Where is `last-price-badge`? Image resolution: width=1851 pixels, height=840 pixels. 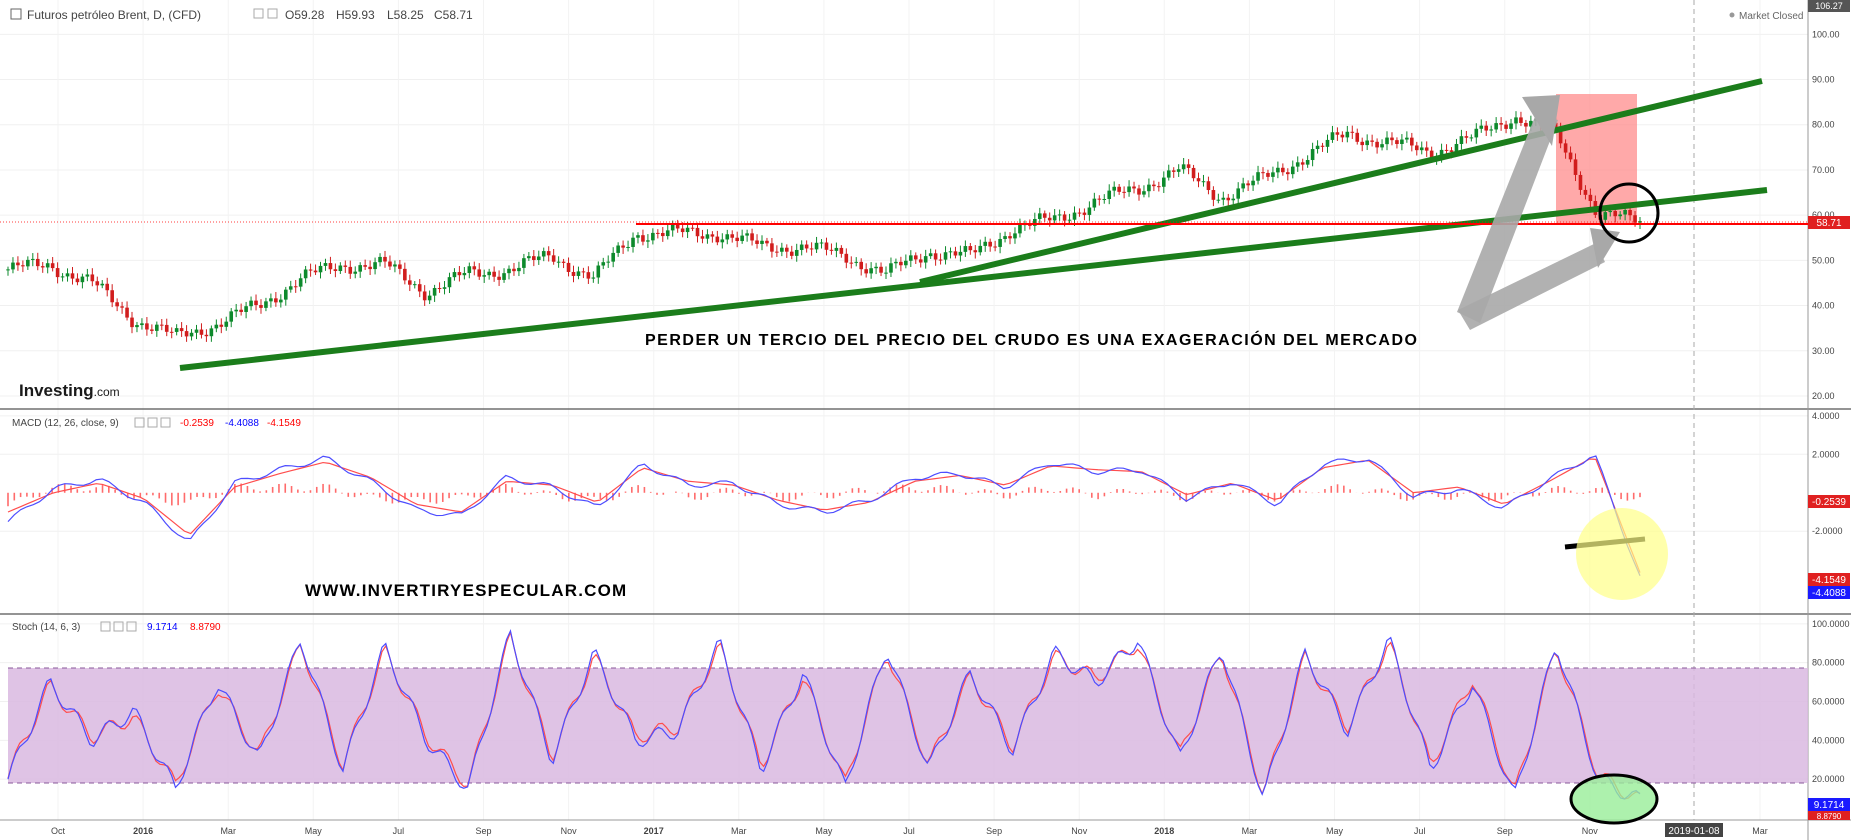 last-price-badge is located at coordinates (1829, 222).